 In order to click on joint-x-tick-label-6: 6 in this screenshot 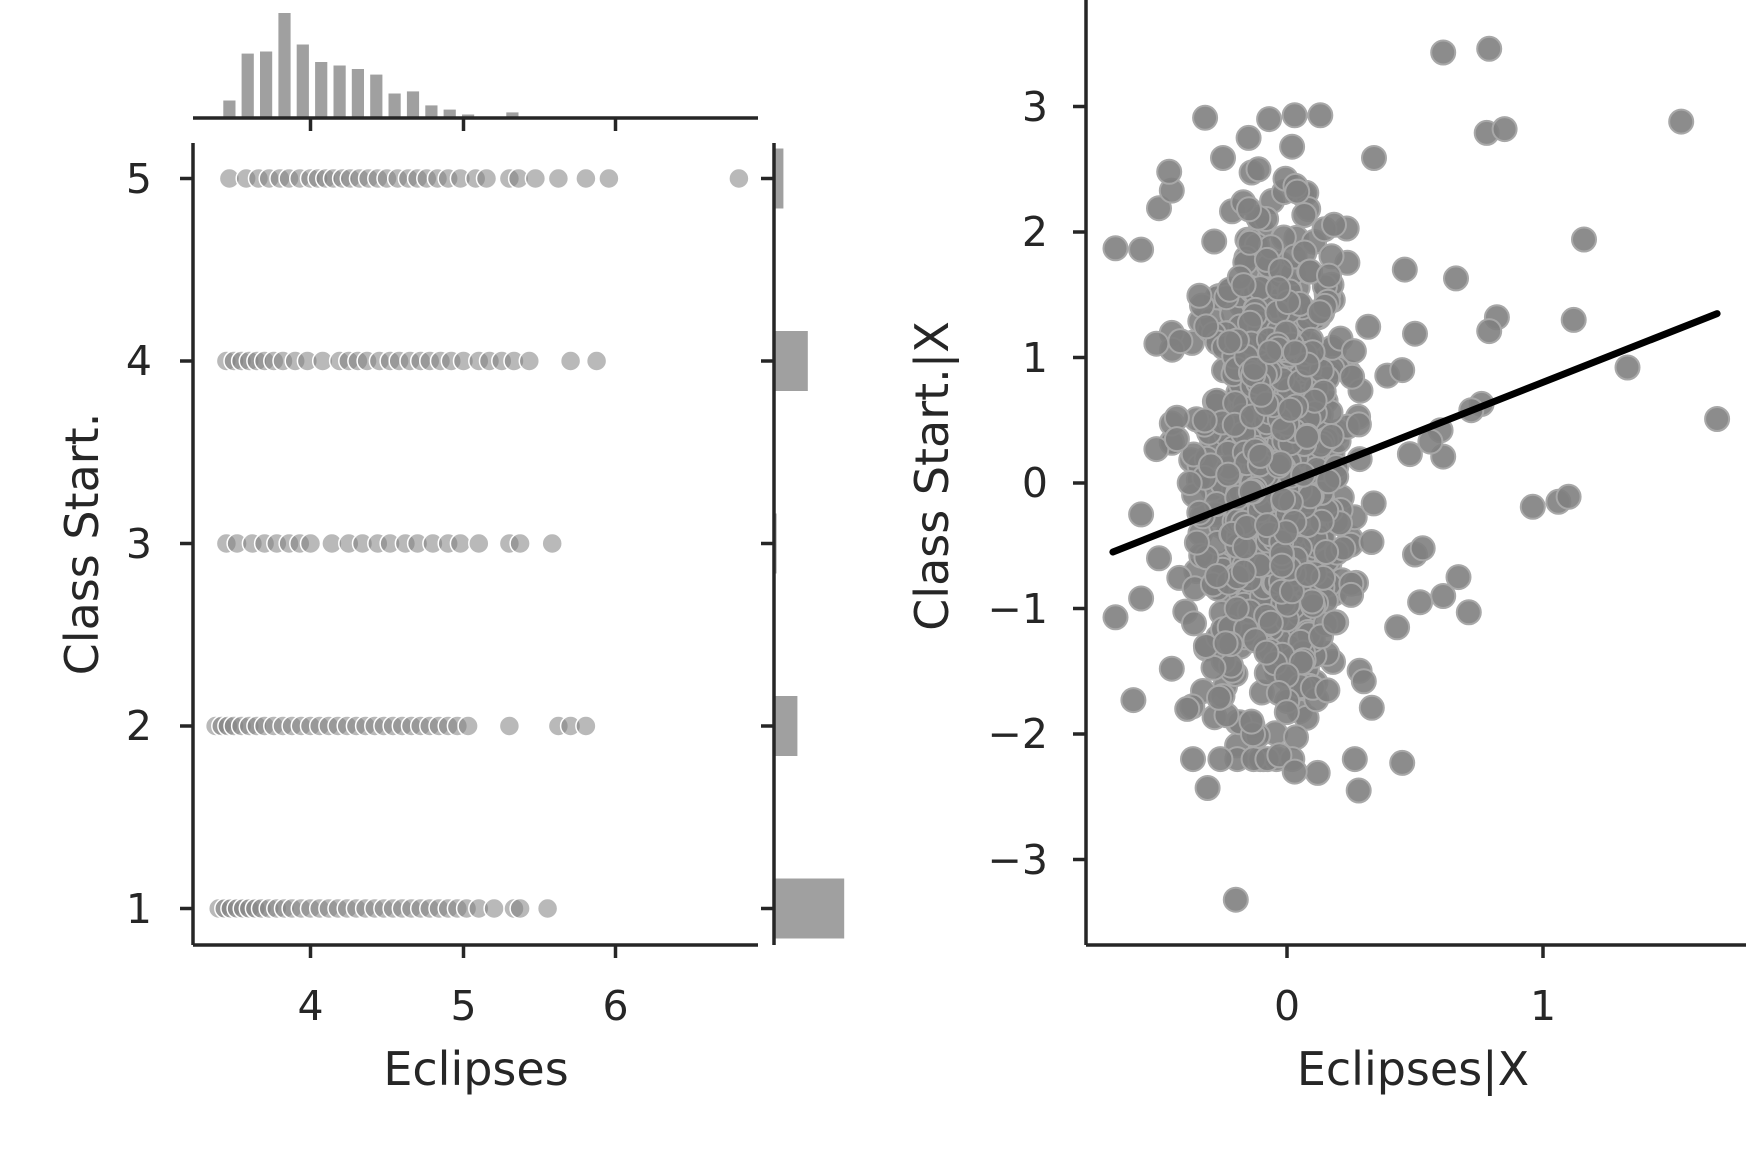, I will do `click(615, 1006)`.